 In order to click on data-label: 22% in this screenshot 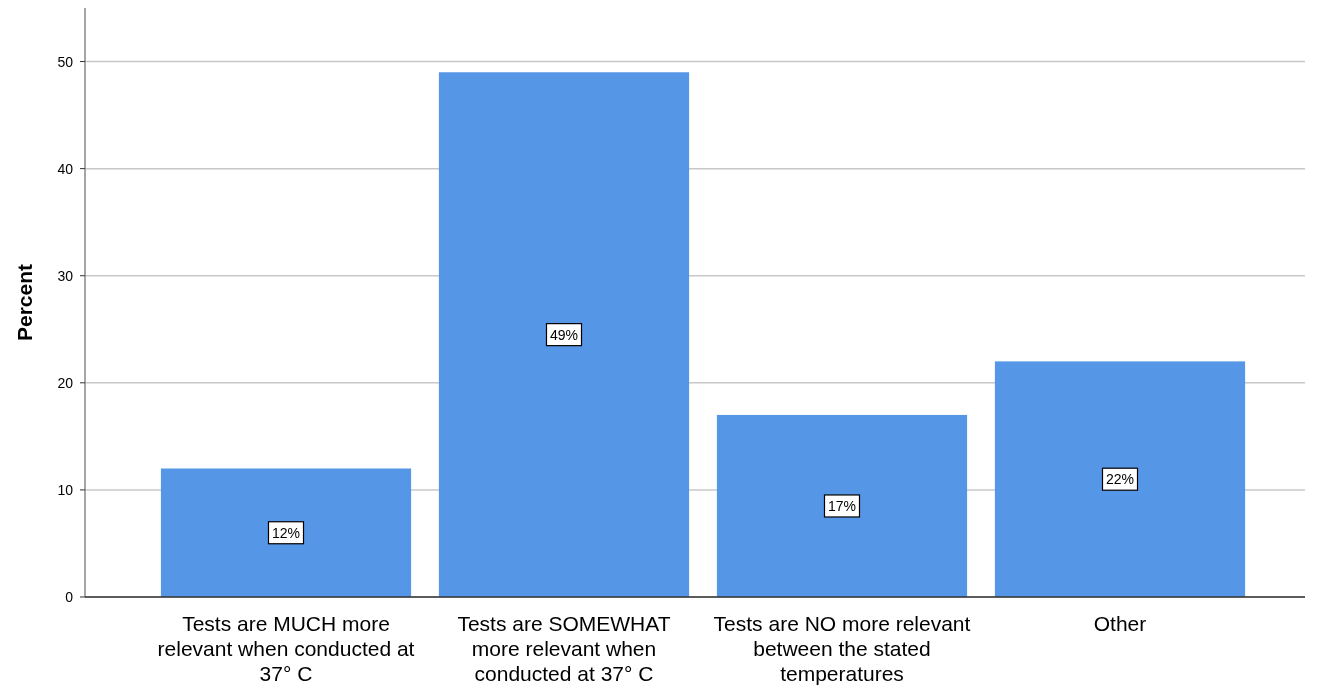, I will do `click(1120, 479)`.